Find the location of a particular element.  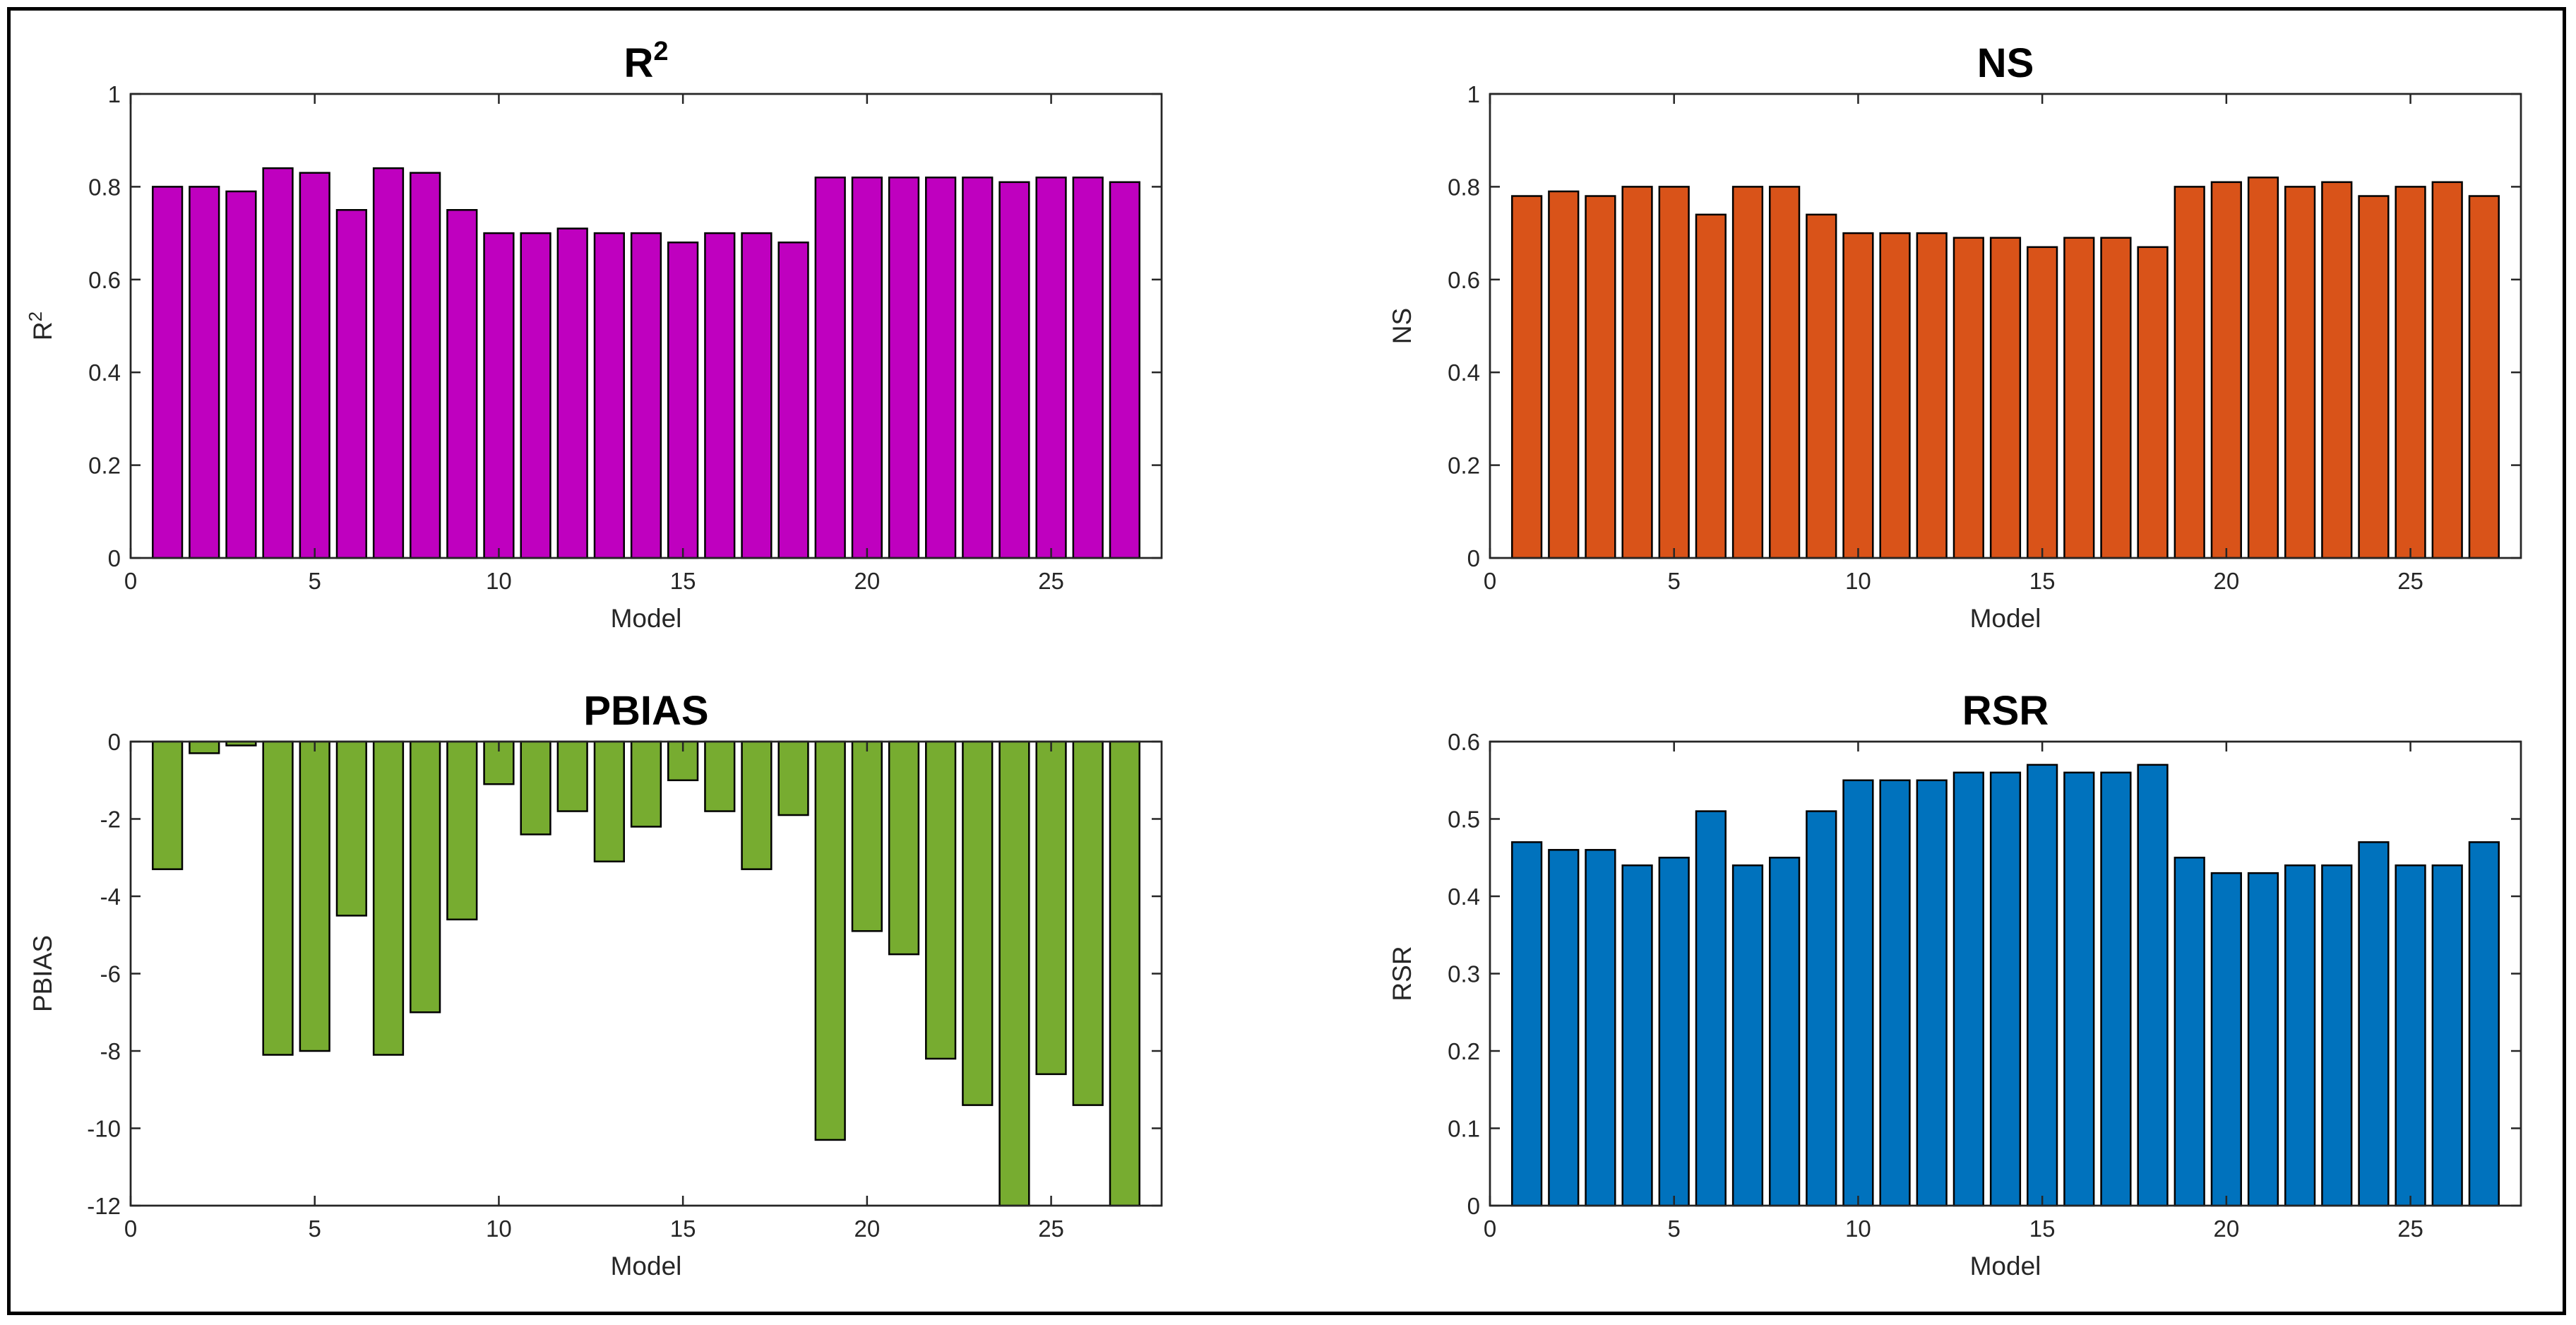

y-axis-label: R2 is located at coordinates (41, 325).